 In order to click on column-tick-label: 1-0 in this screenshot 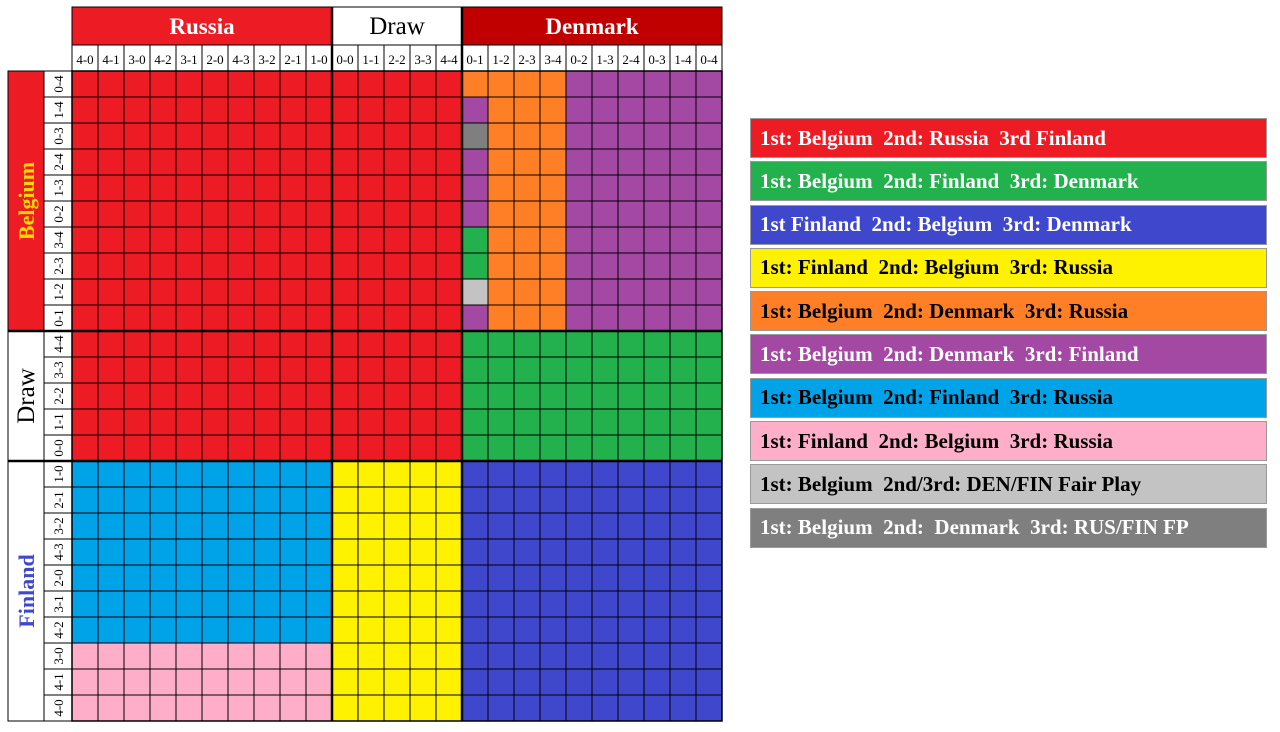, I will do `click(318, 59)`.